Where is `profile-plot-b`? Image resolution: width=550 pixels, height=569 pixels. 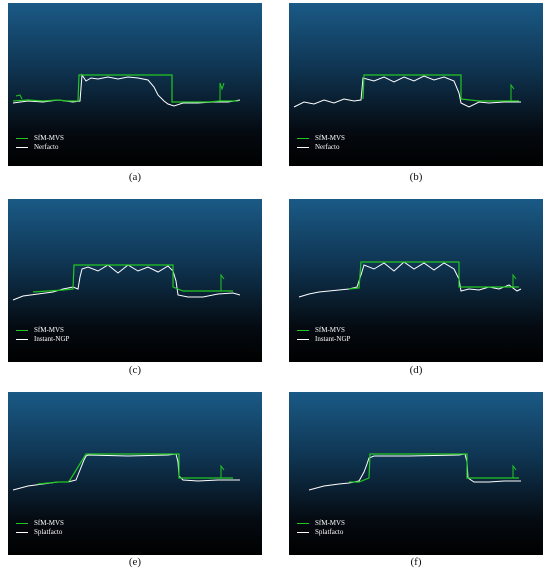 profile-plot-b is located at coordinates (407, 91).